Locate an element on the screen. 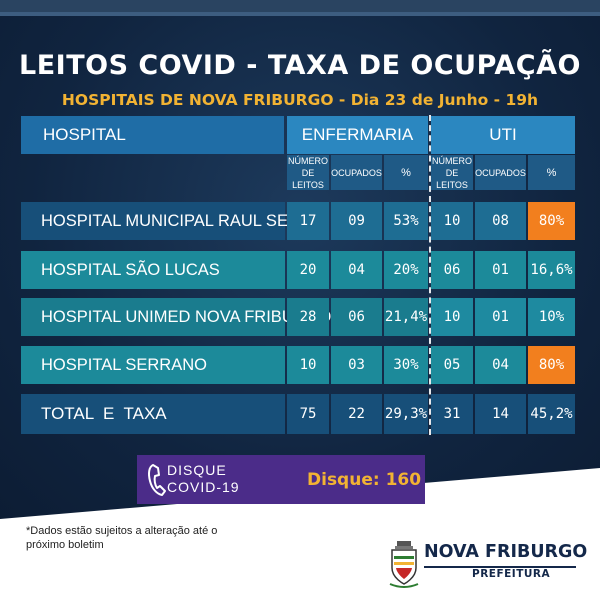  header-uti: UTI is located at coordinates (503, 135).